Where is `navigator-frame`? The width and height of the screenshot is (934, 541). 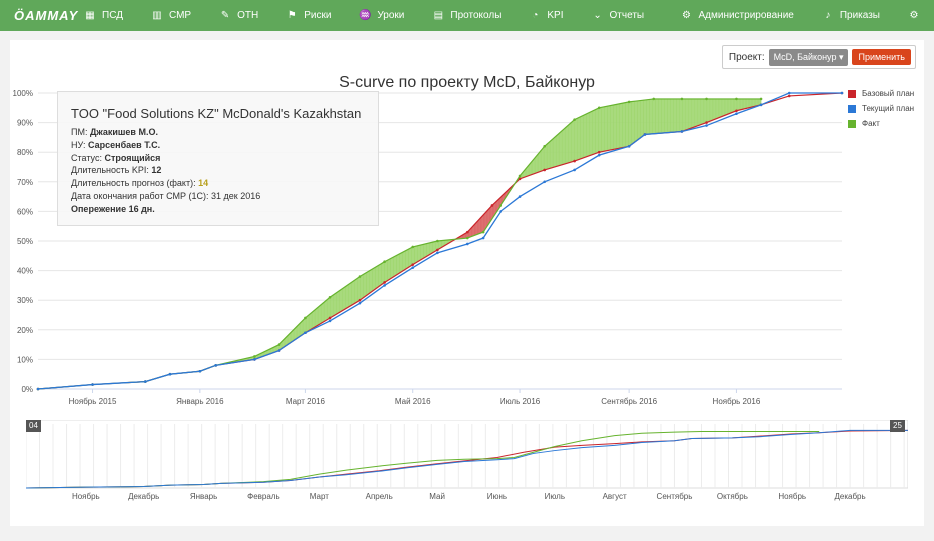
navigator-frame is located at coordinates (467, 454).